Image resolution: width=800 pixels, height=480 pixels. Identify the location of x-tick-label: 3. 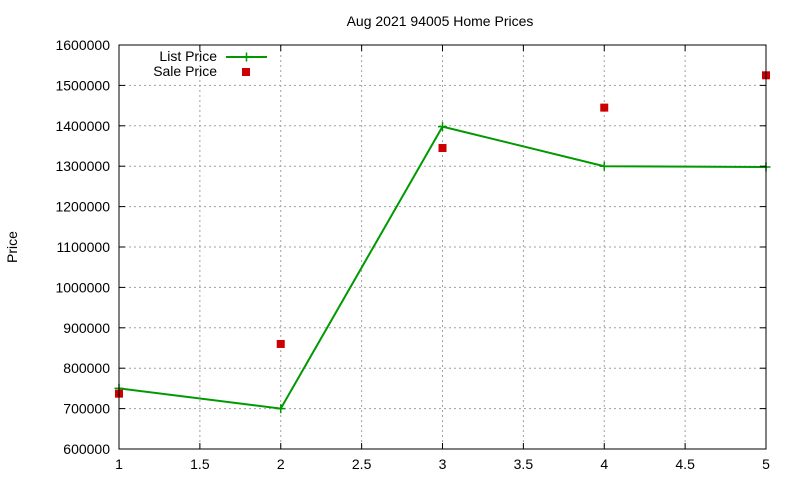
(443, 464).